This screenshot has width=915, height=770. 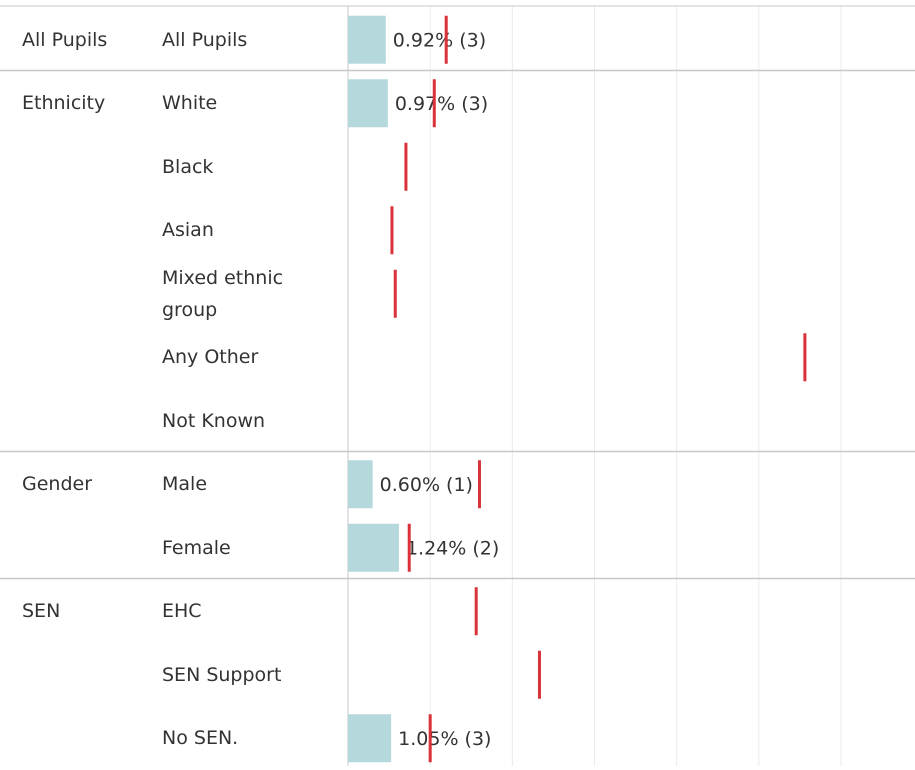 I want to click on value-label: 1.05% (3), so click(x=444, y=739).